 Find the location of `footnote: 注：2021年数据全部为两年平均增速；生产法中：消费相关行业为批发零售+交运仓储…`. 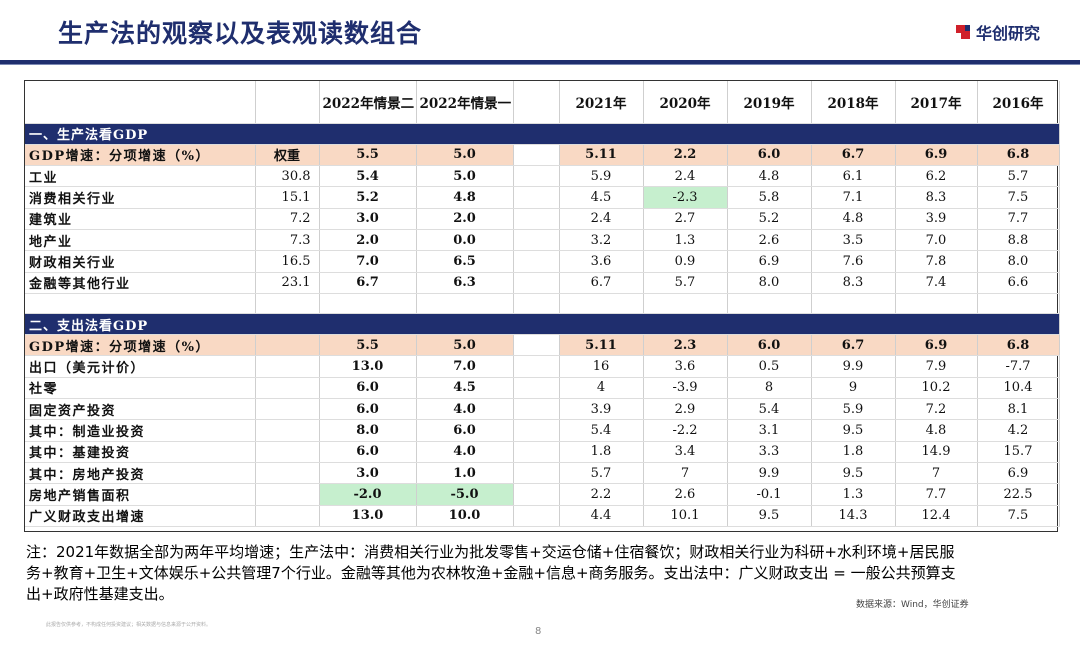

footnote: 注：2021年数据全部为两年平均增速；生产法中：消费相关行业为批发零售+交运仓储… is located at coordinates (491, 573).